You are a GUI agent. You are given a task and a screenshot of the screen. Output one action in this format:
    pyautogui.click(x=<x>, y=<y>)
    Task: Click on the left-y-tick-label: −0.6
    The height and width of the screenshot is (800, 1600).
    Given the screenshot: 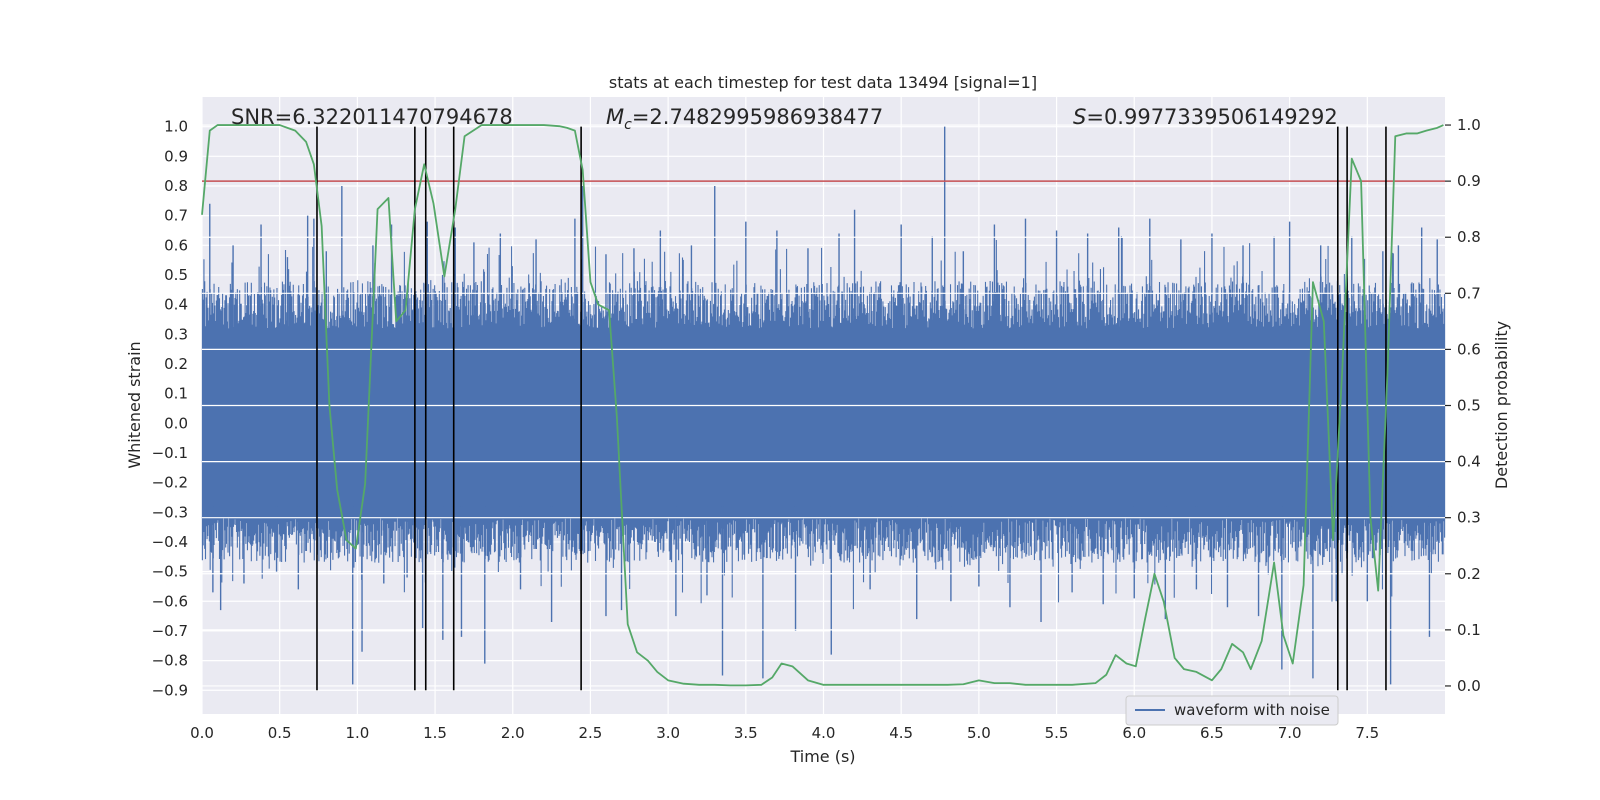 What is the action you would take?
    pyautogui.click(x=170, y=601)
    